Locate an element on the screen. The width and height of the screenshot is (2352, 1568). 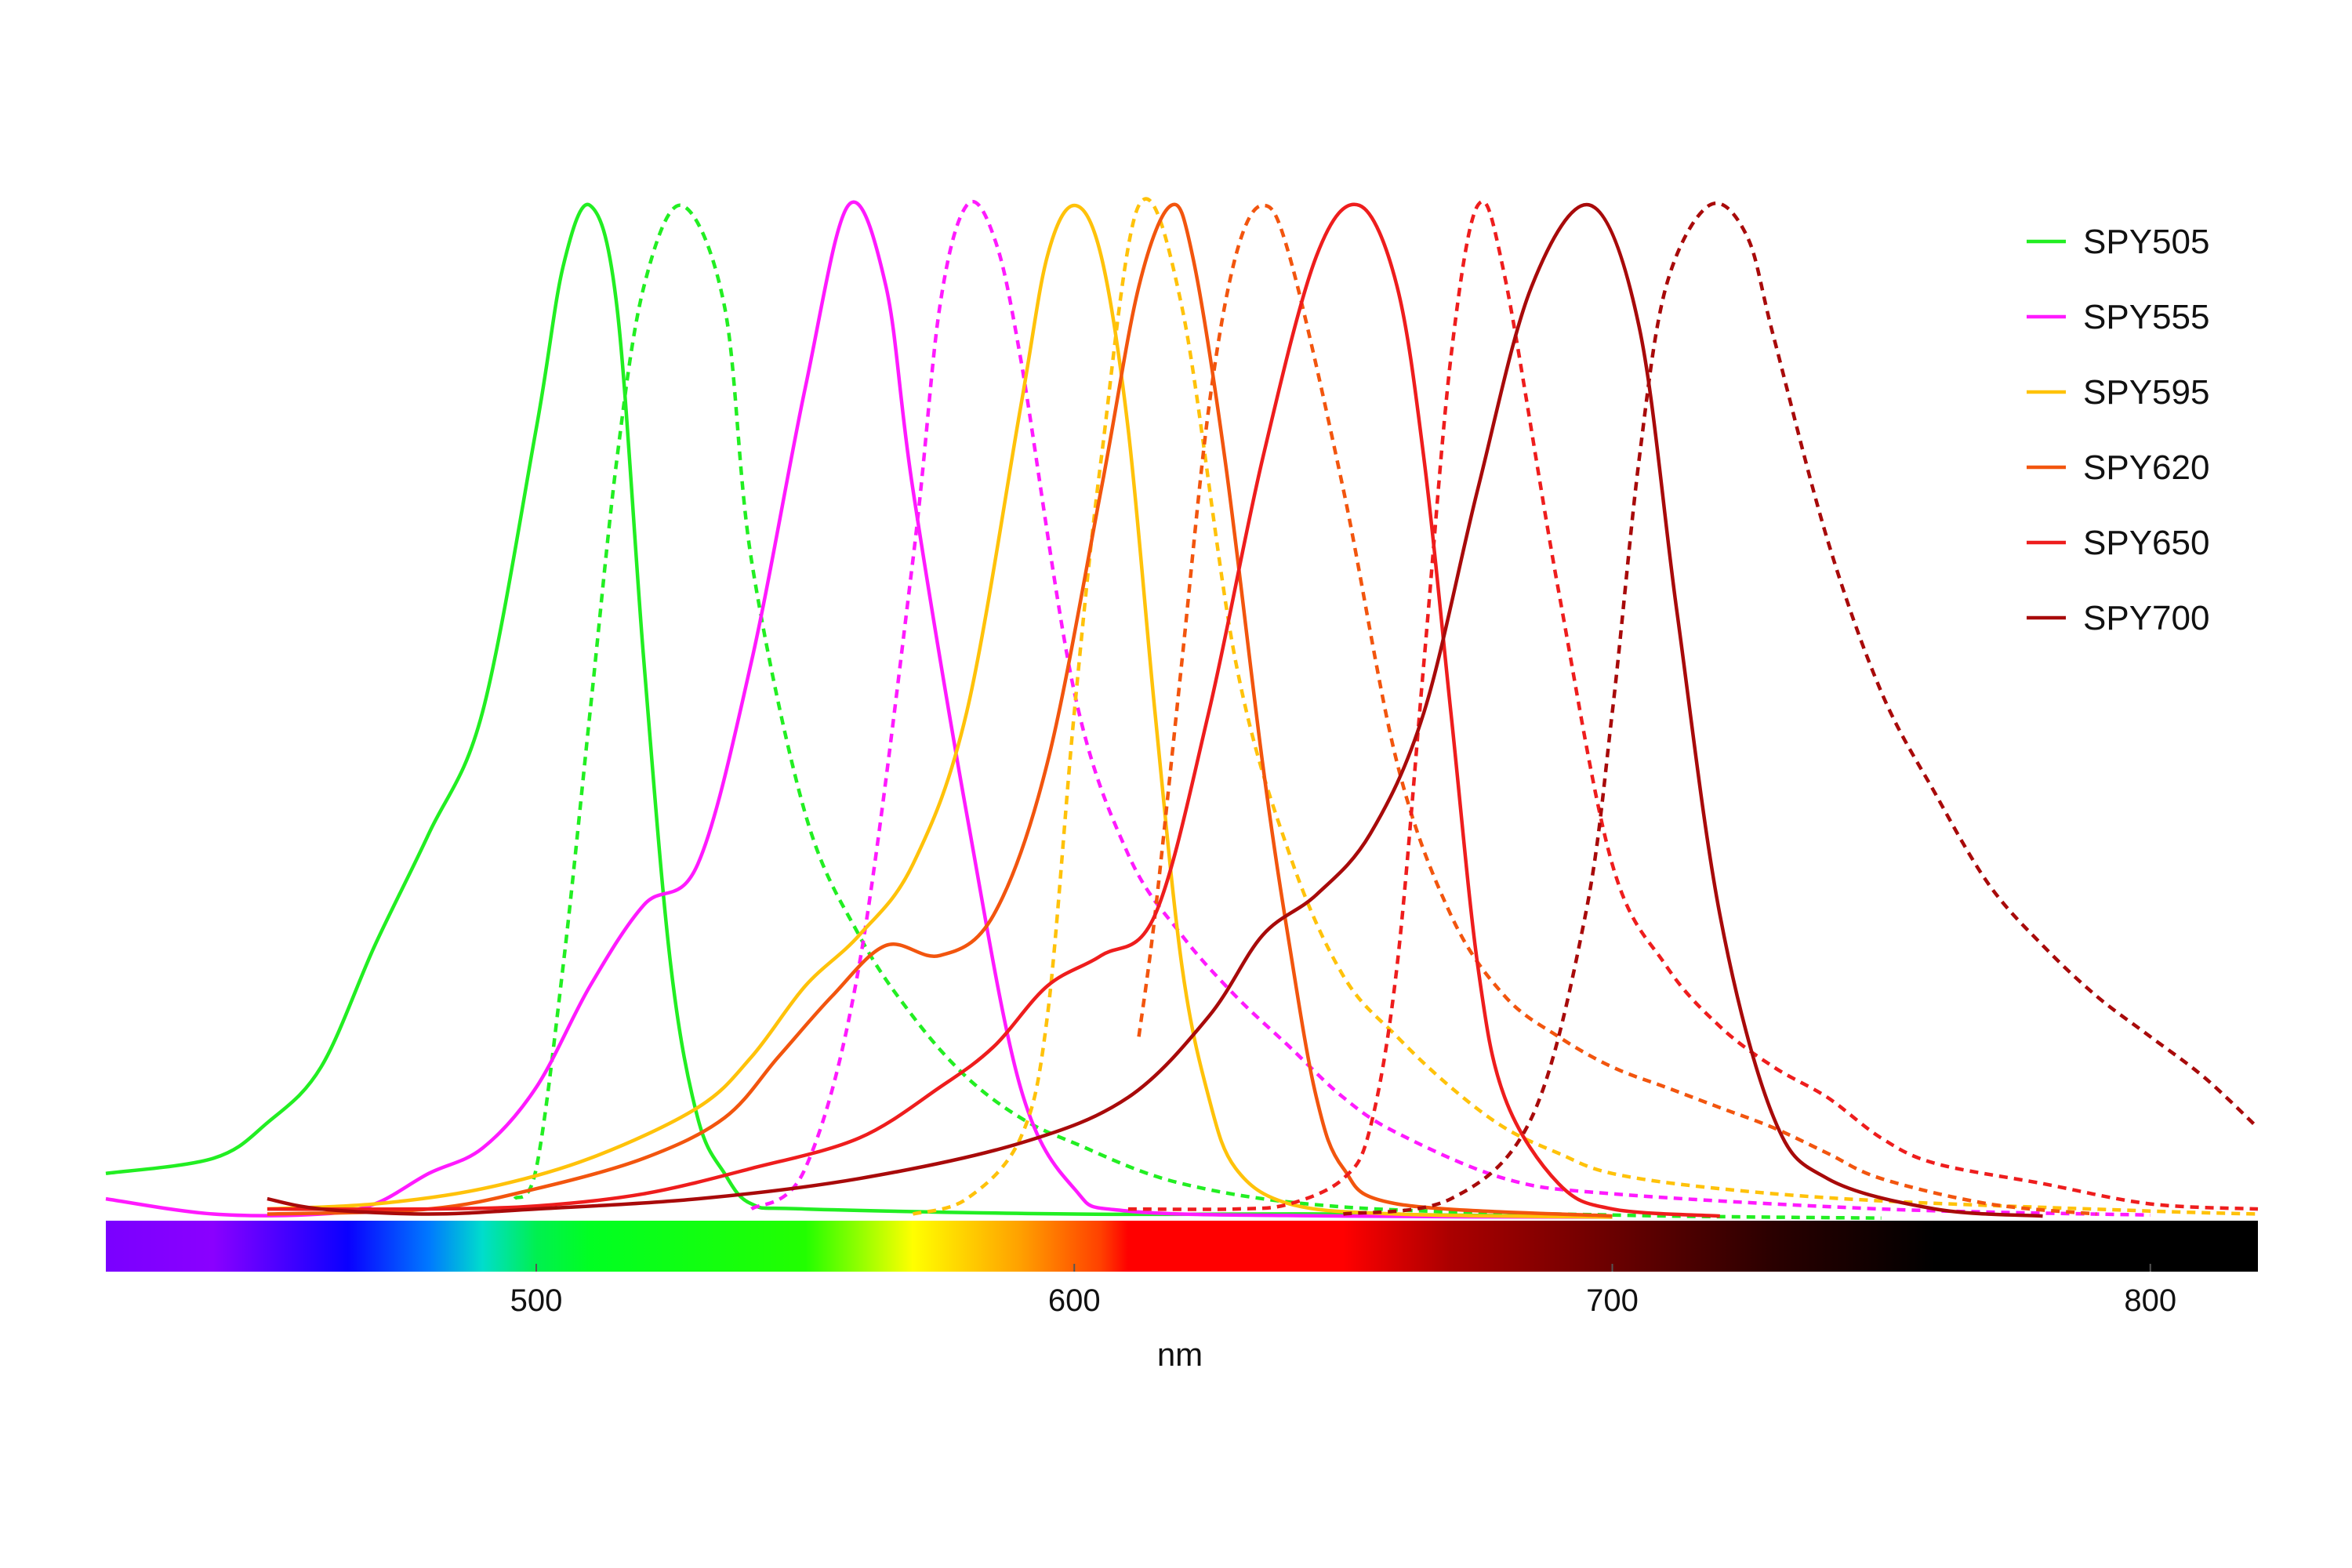
legend-label-spy555: SPY555 is located at coordinates (2146, 317).